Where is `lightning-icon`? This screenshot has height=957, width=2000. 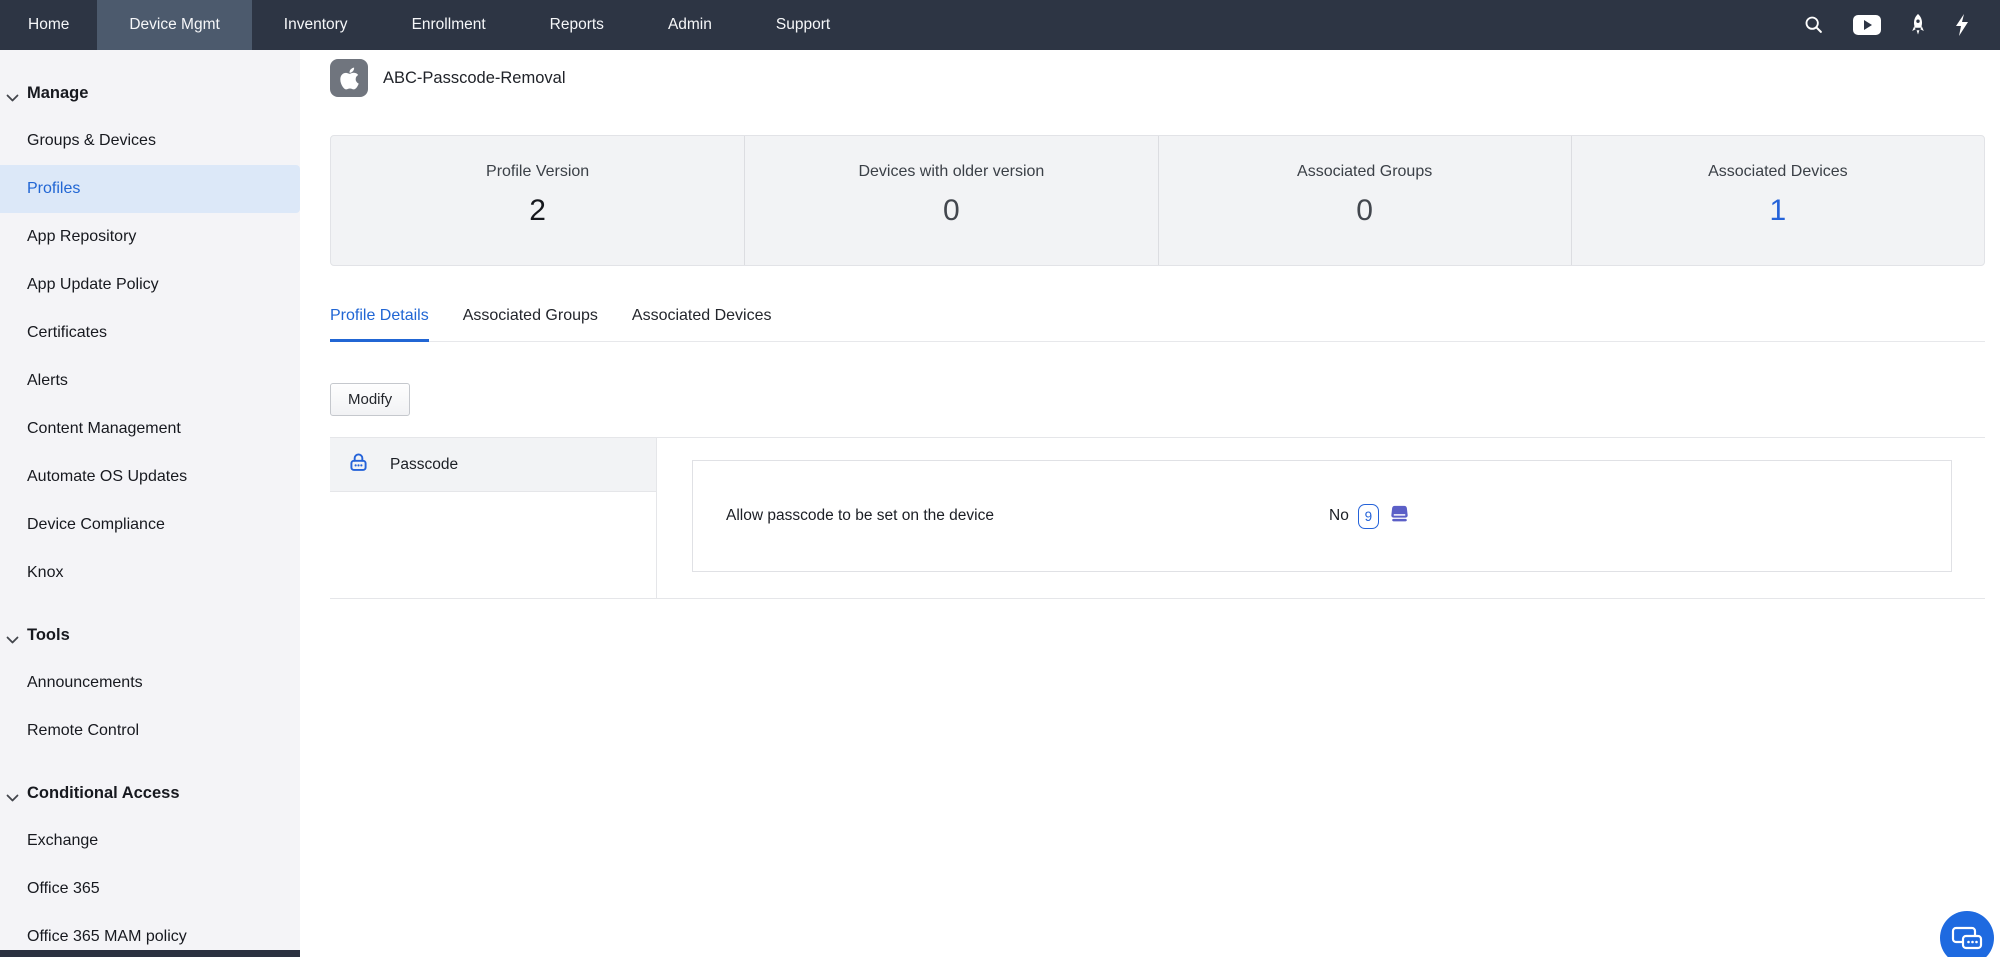 lightning-icon is located at coordinates (1962, 25).